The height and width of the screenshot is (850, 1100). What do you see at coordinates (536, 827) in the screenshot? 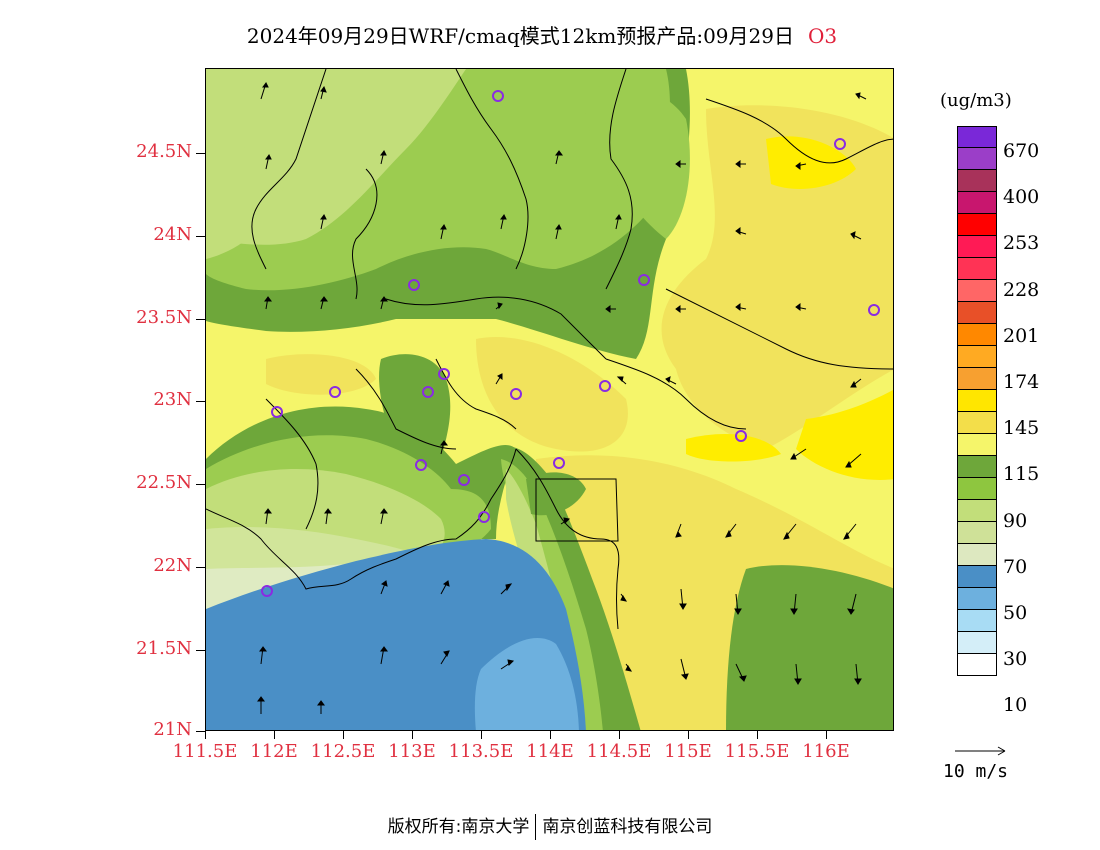
I see `copyright-separator` at bounding box center [536, 827].